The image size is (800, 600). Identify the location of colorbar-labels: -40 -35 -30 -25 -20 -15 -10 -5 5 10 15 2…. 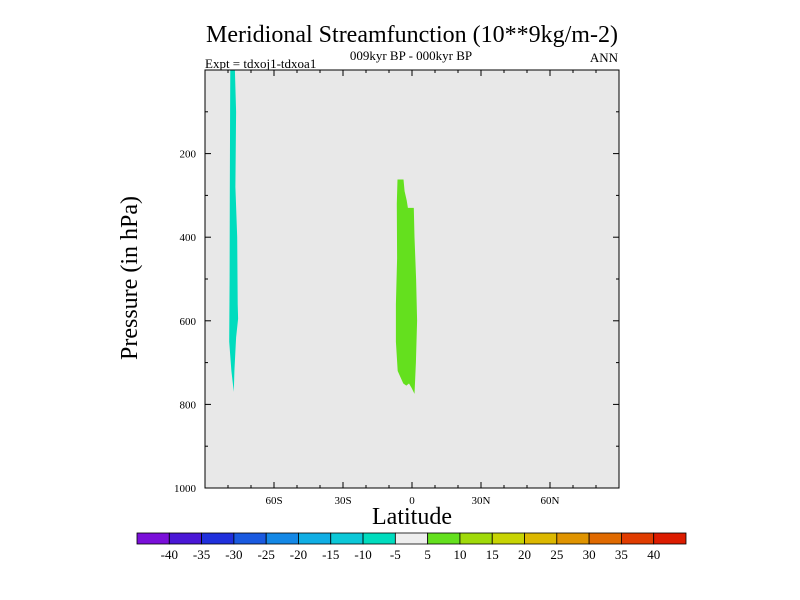
(411, 554).